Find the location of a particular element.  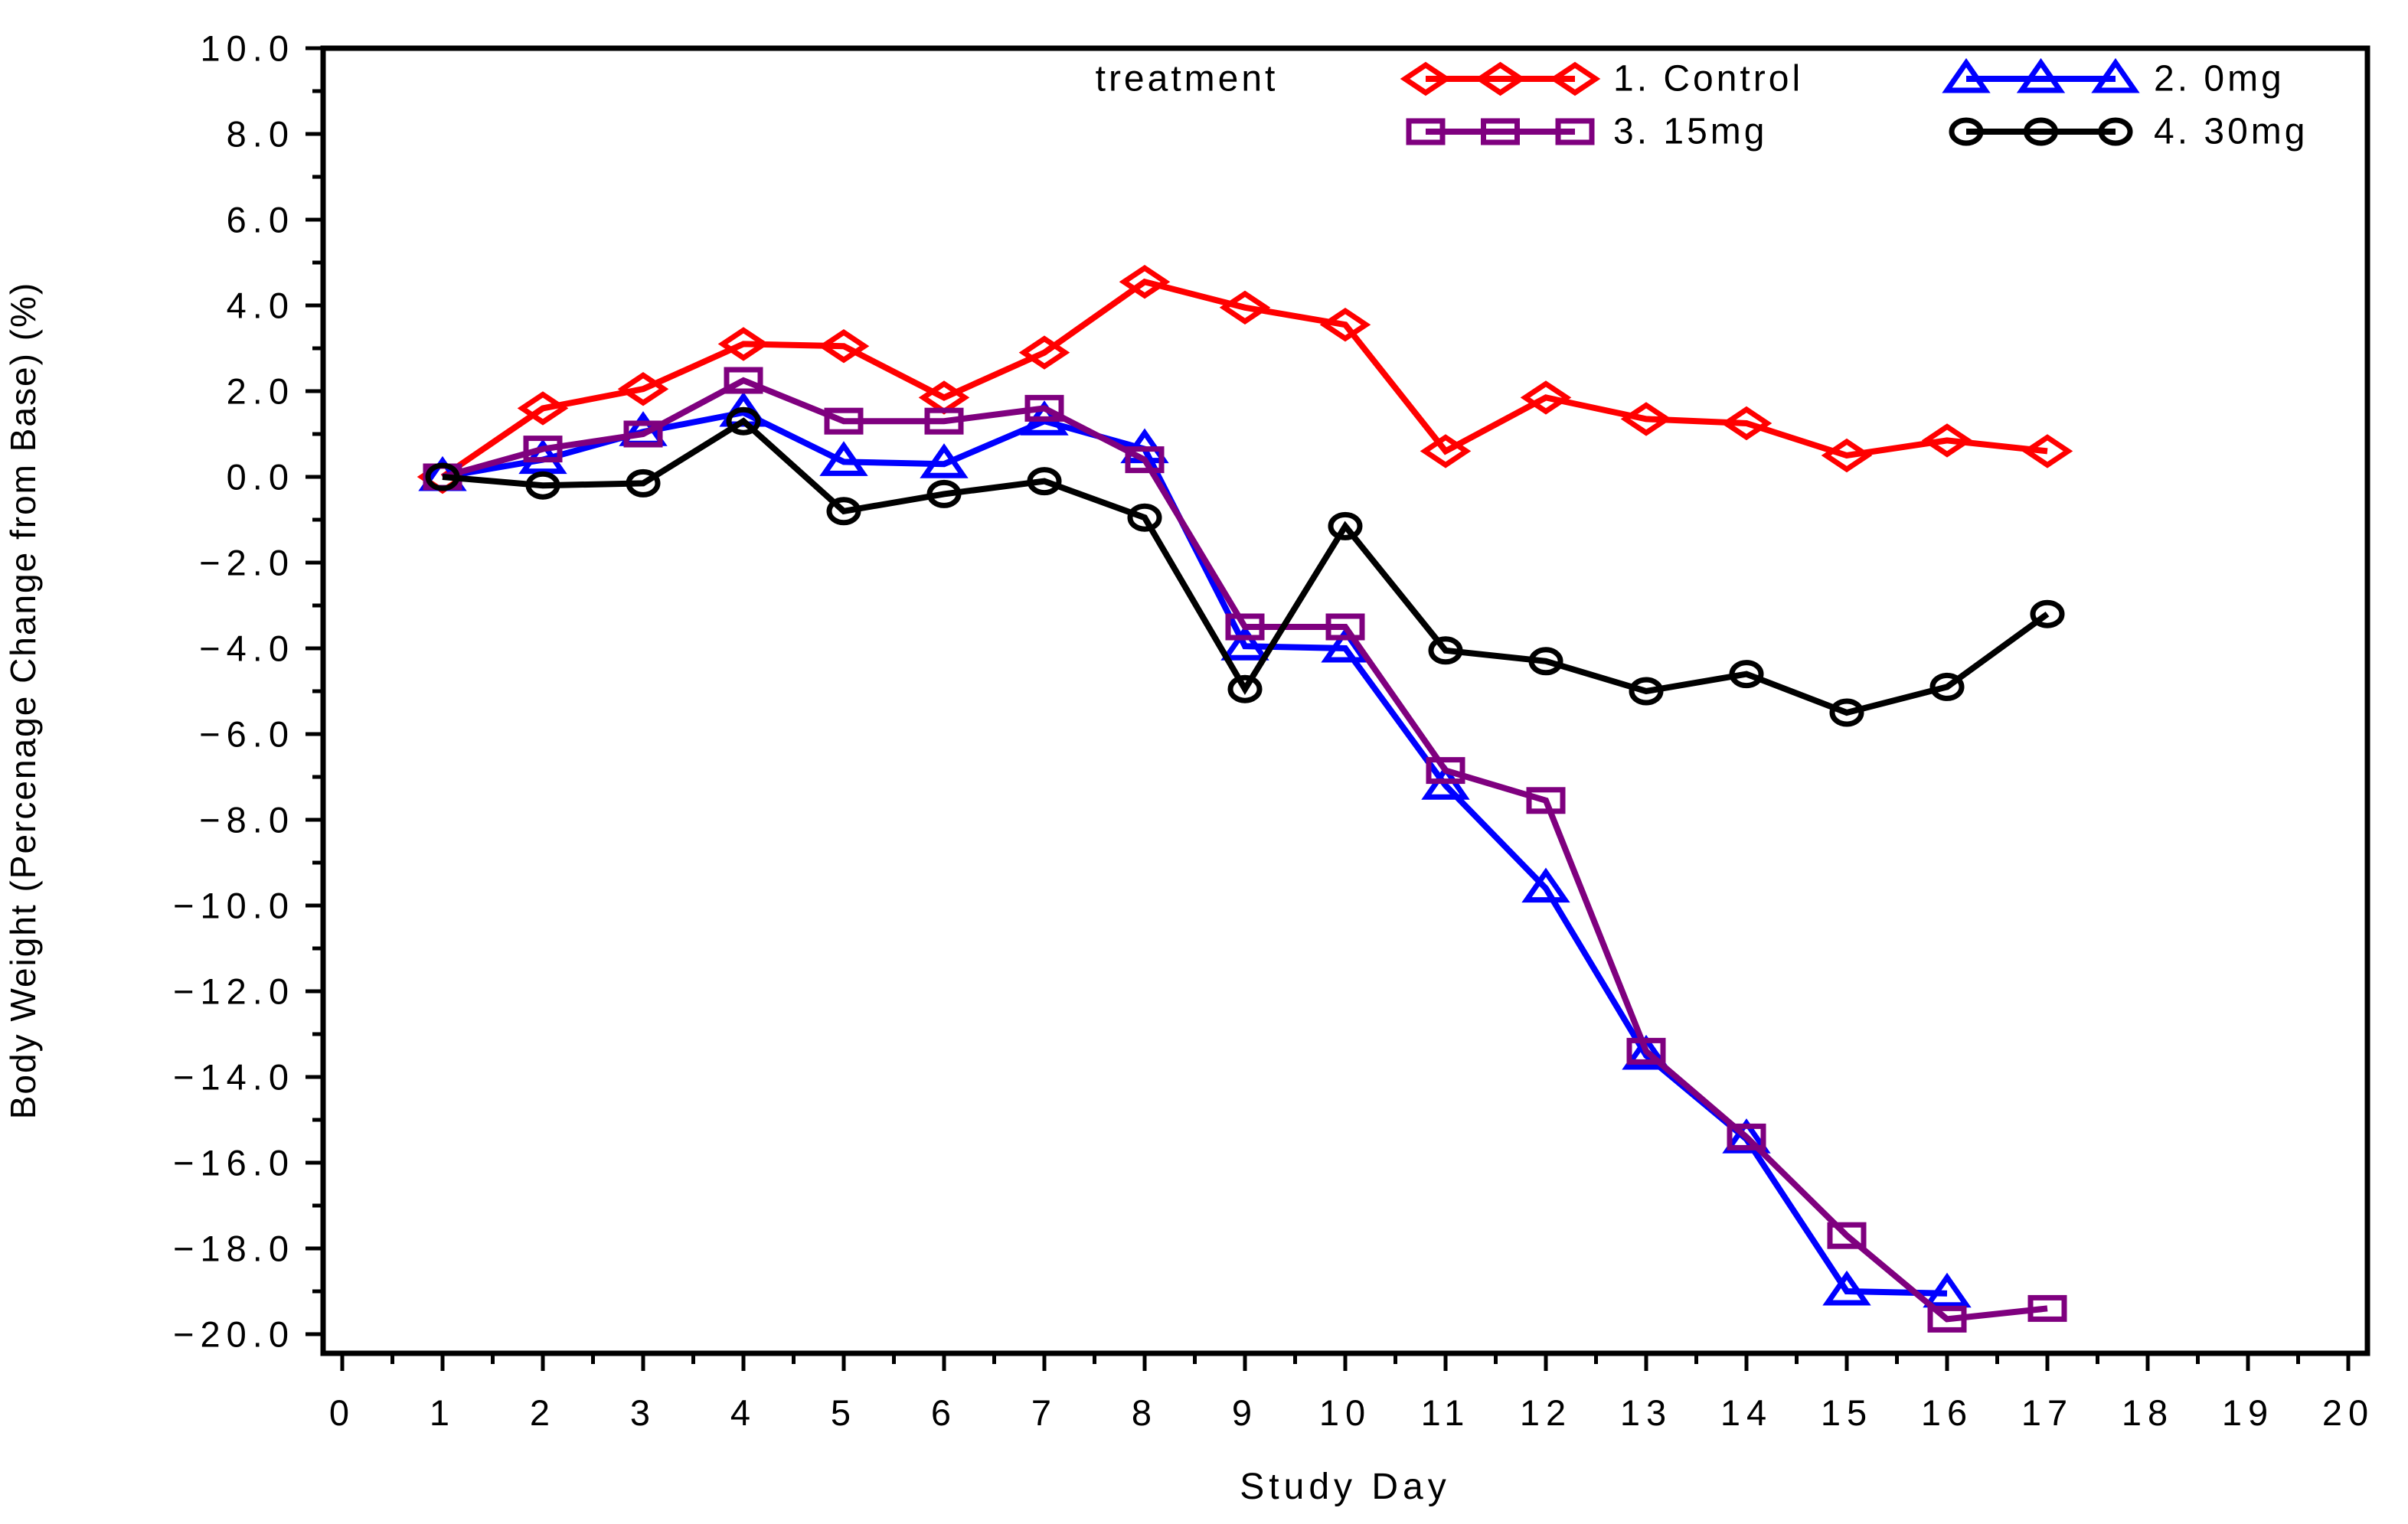

legend-item-label: 4. 30mg is located at coordinates (2231, 132).